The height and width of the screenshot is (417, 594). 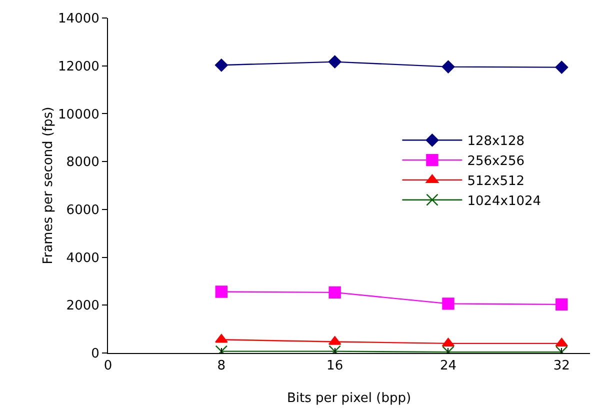 What do you see at coordinates (504, 201) in the screenshot?
I see `legend-label: 1024x1024` at bounding box center [504, 201].